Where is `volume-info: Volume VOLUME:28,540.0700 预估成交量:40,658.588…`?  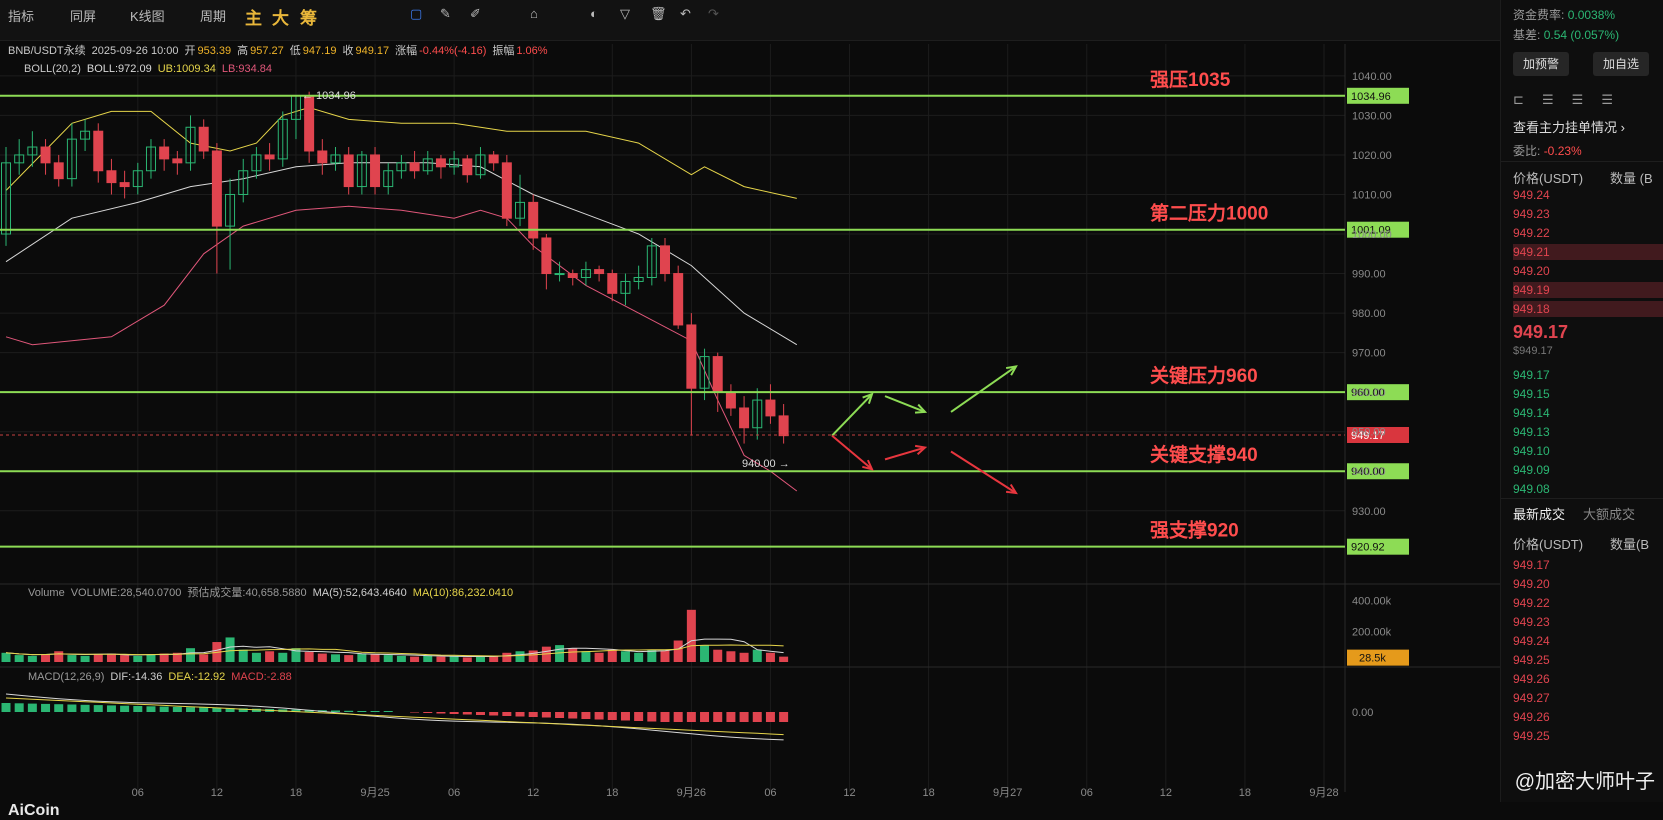 volume-info: Volume VOLUME:28,540.0700 预估成交量:40,658.588… is located at coordinates (270, 592).